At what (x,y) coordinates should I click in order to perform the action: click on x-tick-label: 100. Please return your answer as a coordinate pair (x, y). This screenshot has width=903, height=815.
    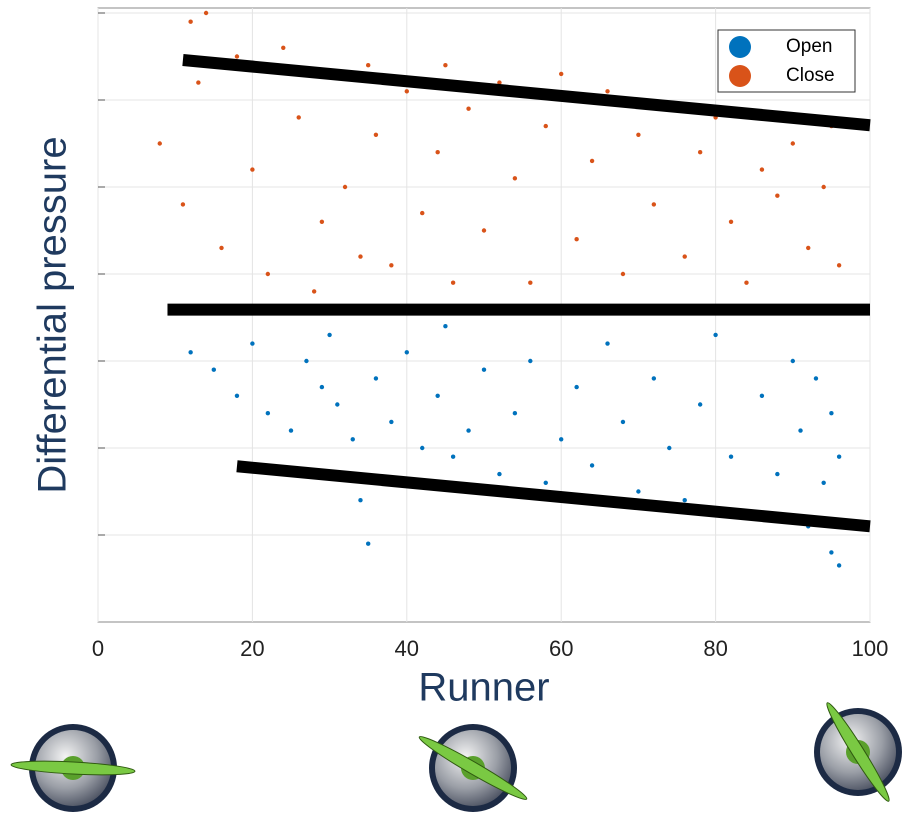
    Looking at the image, I should click on (870, 648).